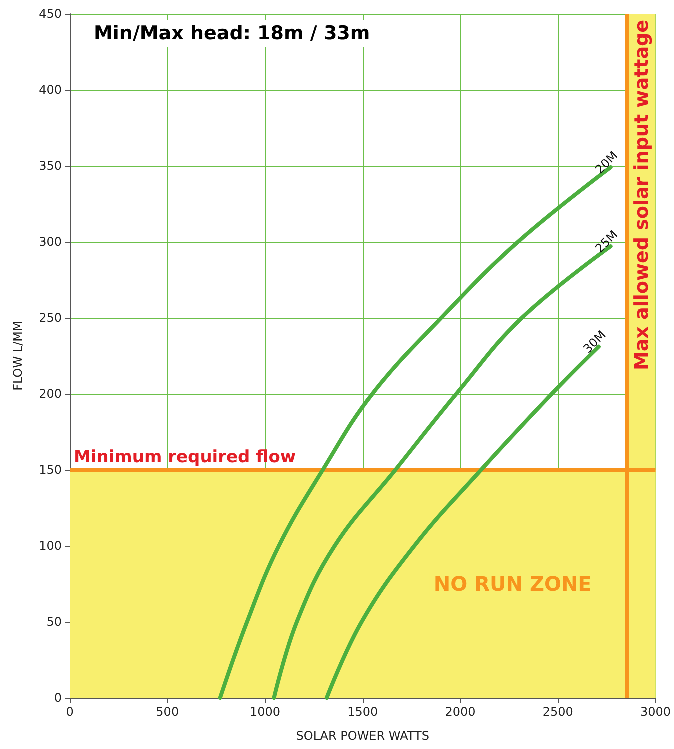 The height and width of the screenshot is (749, 674). Describe the element at coordinates (363, 736) in the screenshot. I see `x-axis-title: SOLAR POWER WATTS` at that location.